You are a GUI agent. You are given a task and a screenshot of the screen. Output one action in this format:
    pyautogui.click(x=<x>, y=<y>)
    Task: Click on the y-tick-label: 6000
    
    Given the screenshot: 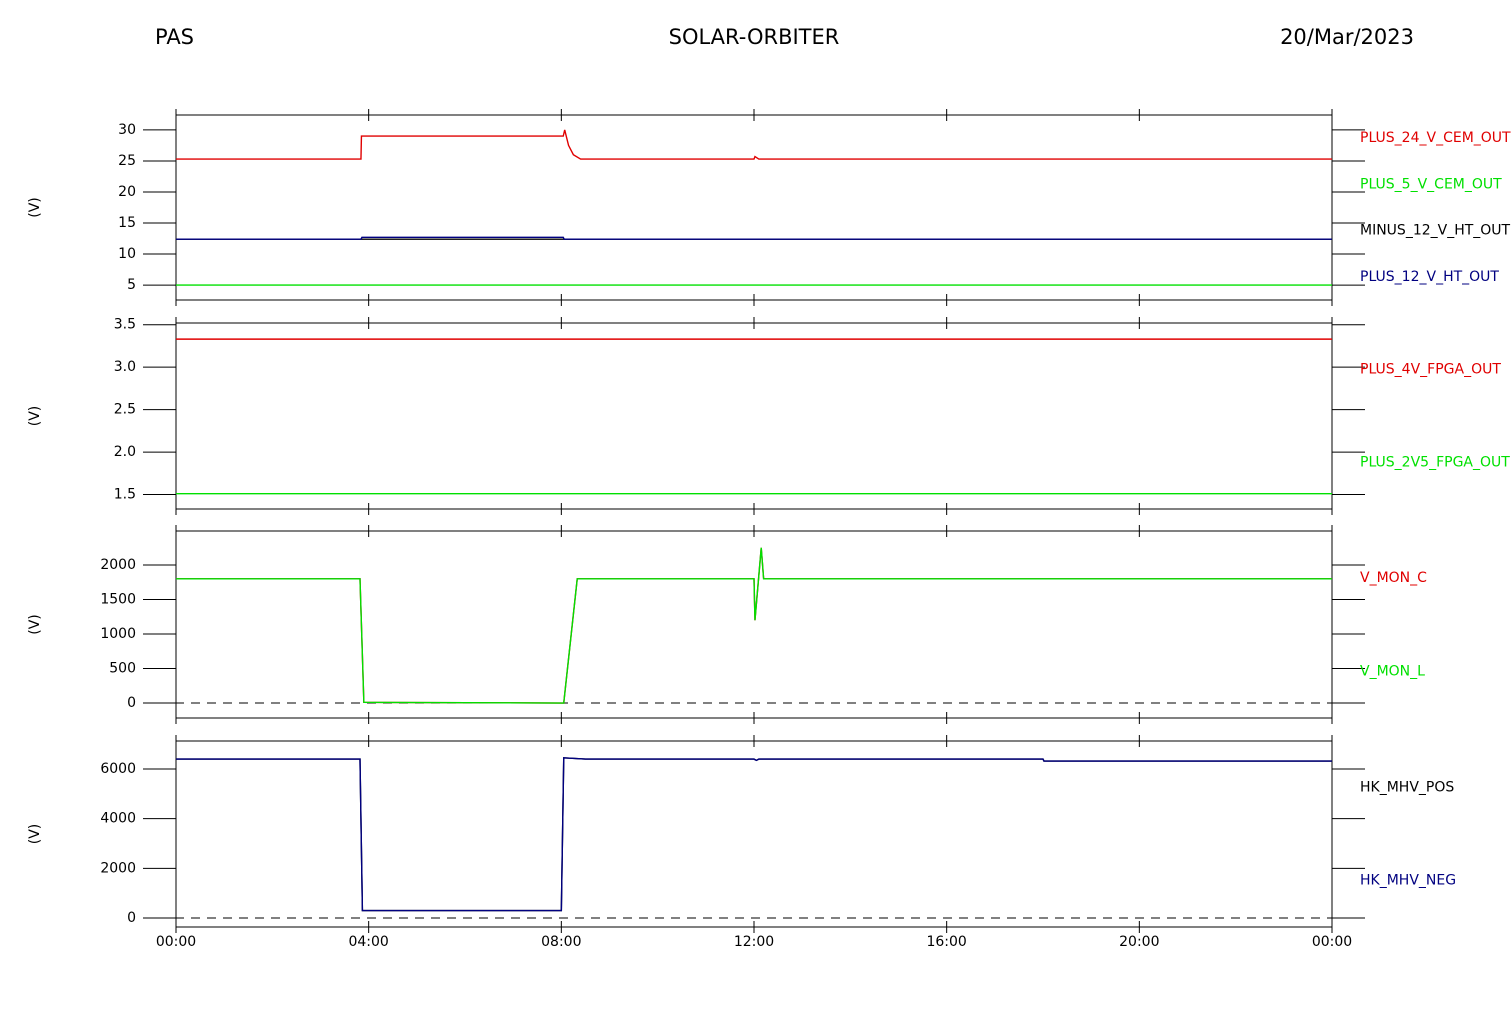 What is the action you would take?
    pyautogui.click(x=118, y=769)
    